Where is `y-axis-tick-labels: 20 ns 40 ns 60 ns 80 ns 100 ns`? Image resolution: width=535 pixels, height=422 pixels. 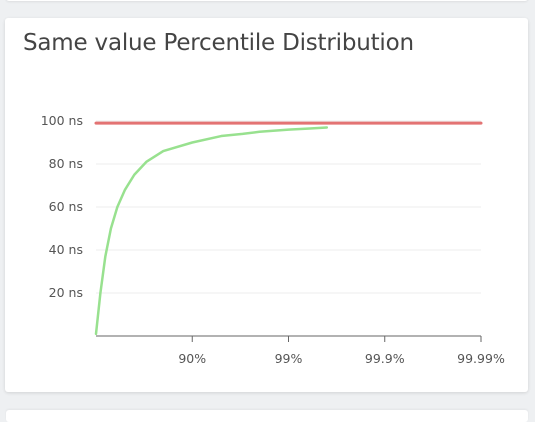 y-axis-tick-labels: 20 ns 40 ns 60 ns 80 ns 100 ns is located at coordinates (62, 206).